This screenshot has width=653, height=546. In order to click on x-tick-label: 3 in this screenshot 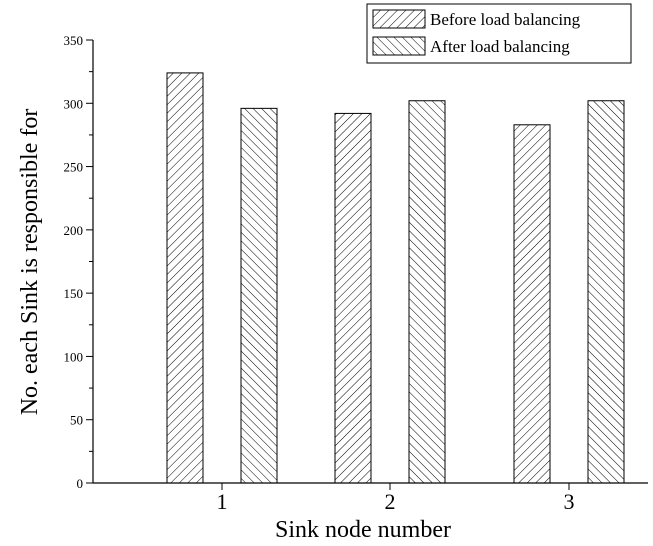, I will do `click(569, 501)`.